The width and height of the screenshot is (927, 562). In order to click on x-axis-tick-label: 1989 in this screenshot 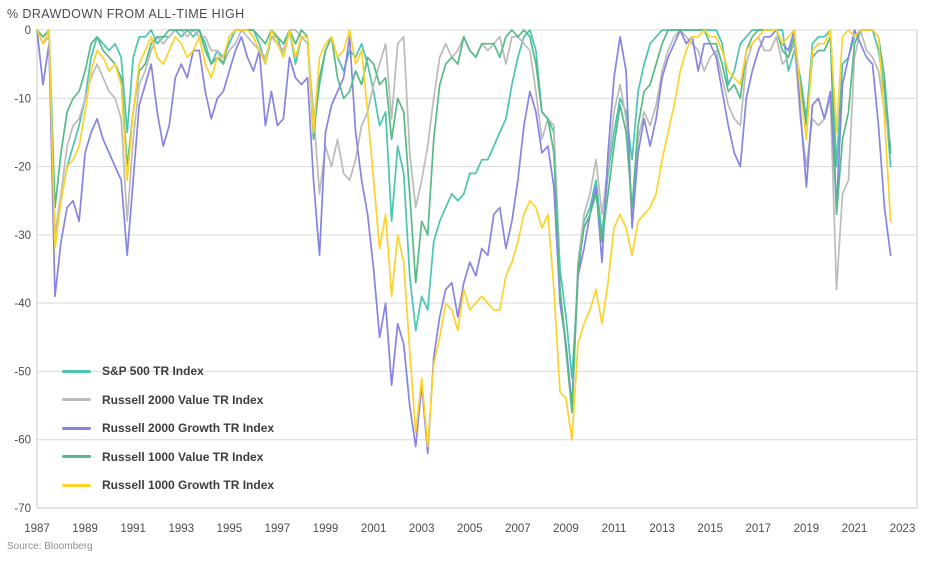, I will do `click(85, 529)`.